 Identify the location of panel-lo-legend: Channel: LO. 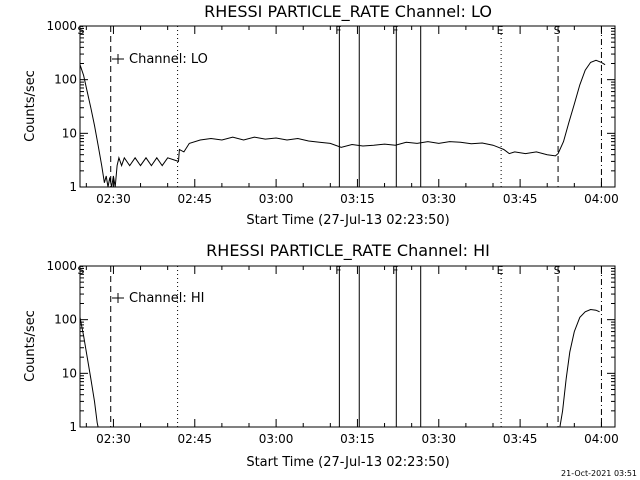
(160, 59).